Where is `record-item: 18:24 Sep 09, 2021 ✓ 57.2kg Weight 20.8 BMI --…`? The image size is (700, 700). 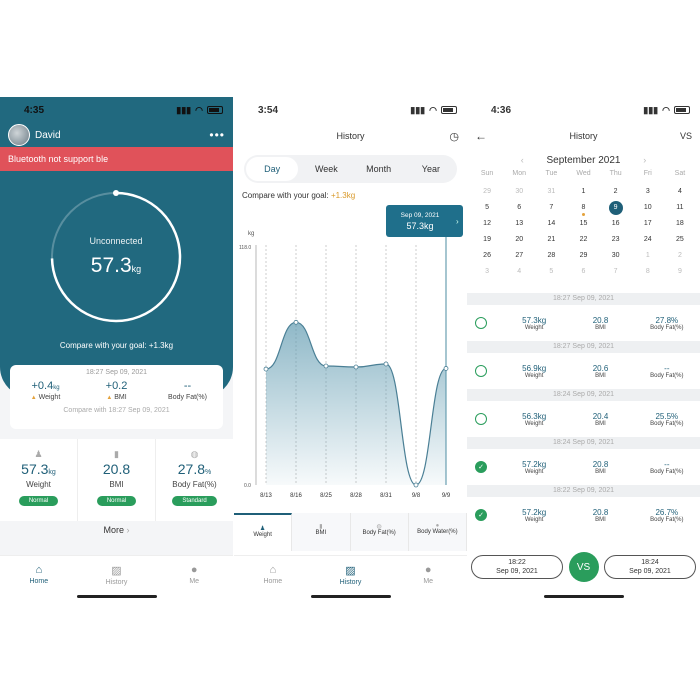
record-item: 18:24 Sep 09, 2021 ✓ 57.2kg Weight 20.8 BMI --… is located at coordinates (583, 461).